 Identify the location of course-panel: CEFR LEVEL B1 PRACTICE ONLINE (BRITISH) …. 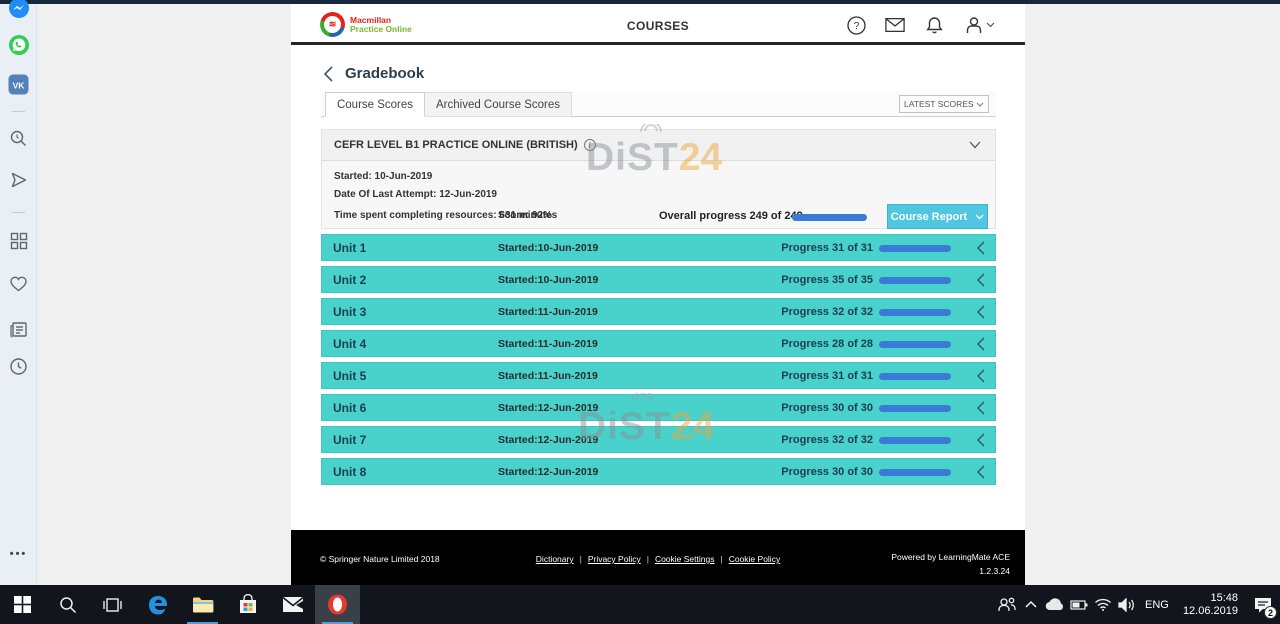
(658, 179).